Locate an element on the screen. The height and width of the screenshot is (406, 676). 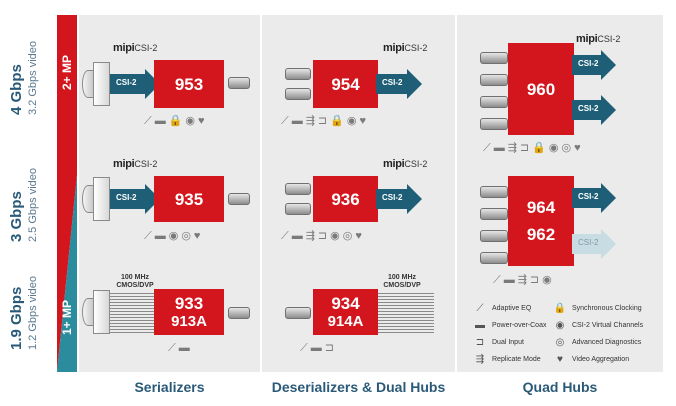
chip-960: 960 is located at coordinates (541, 89).